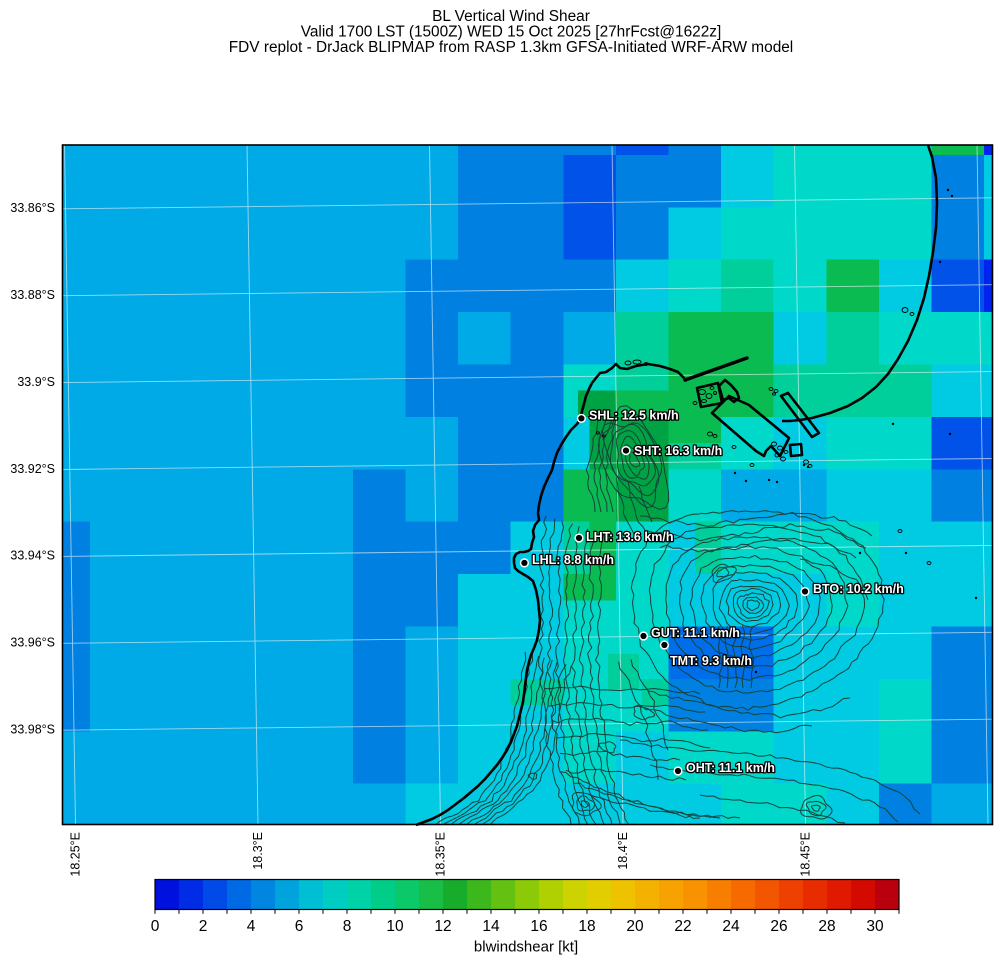 The height and width of the screenshot is (962, 1001). Describe the element at coordinates (203, 926) in the screenshot. I see `svg-text: 2` at that location.